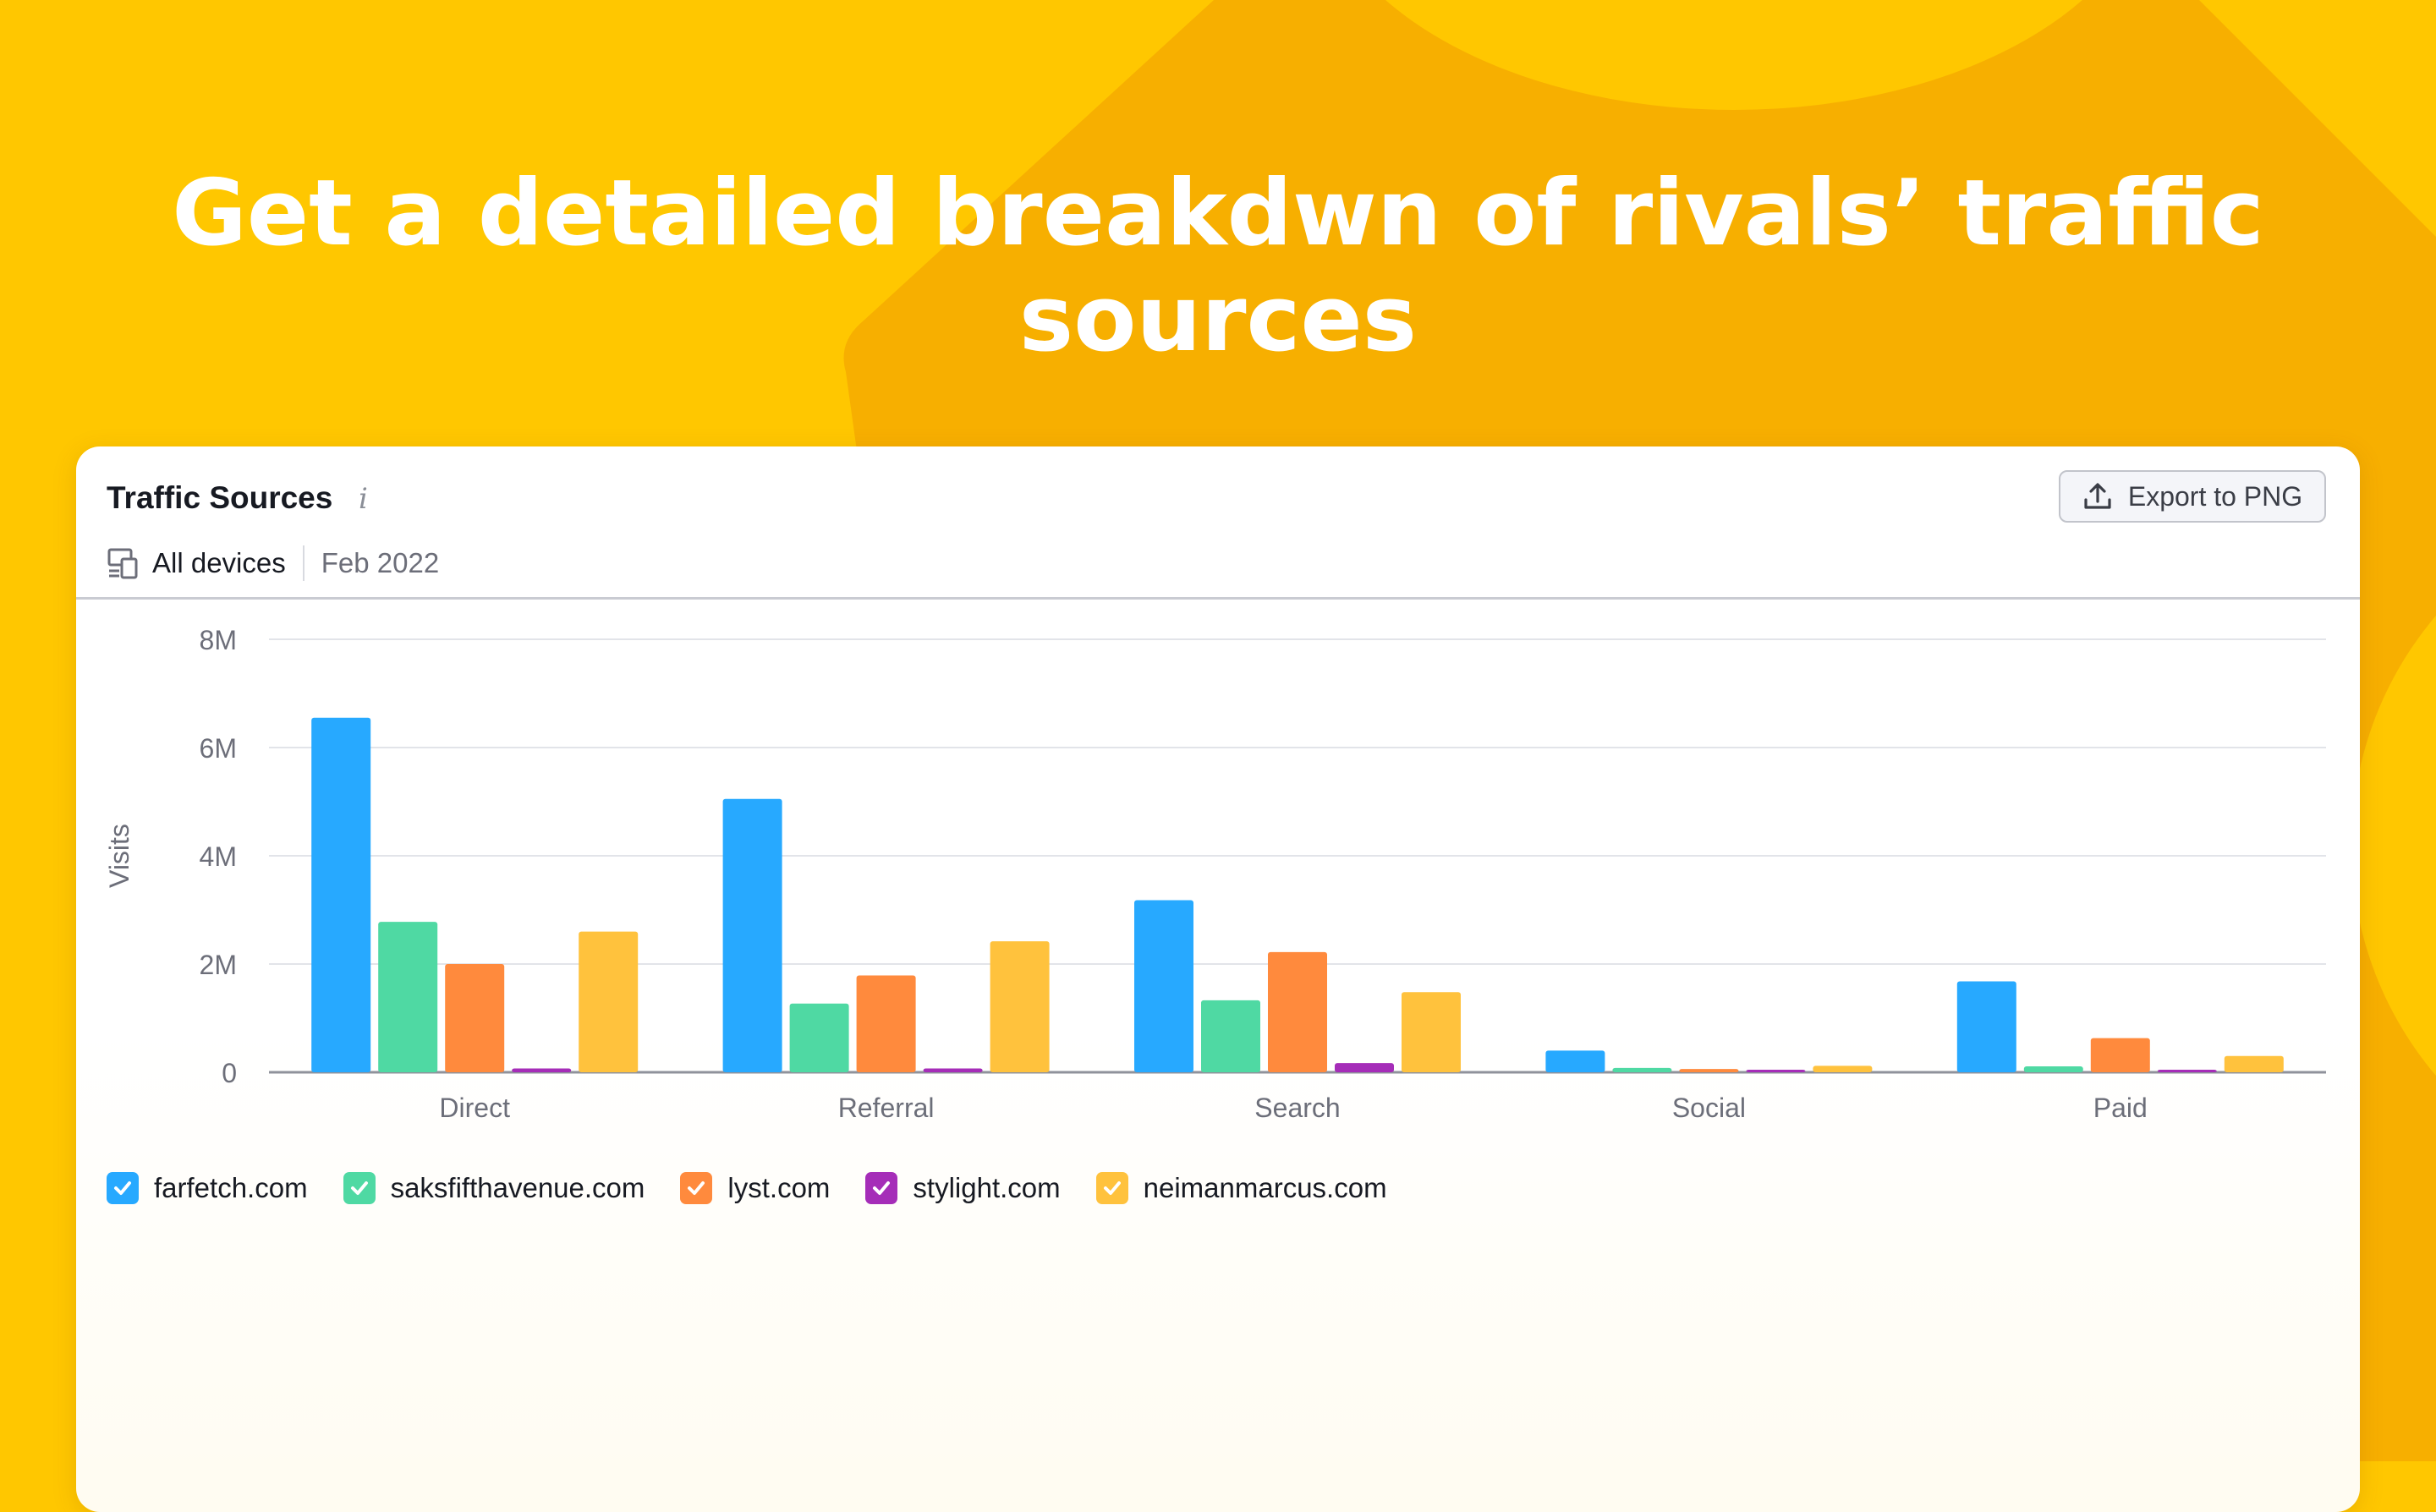  I want to click on legend-label: farfetch.com, so click(231, 1187).